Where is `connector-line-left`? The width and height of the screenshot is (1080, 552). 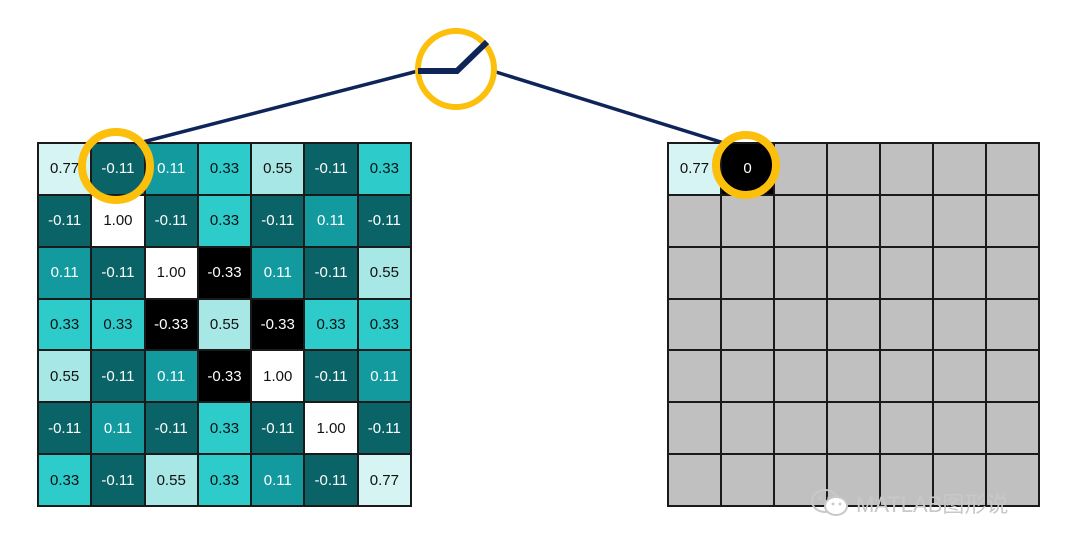
connector-line-left is located at coordinates (276, 107).